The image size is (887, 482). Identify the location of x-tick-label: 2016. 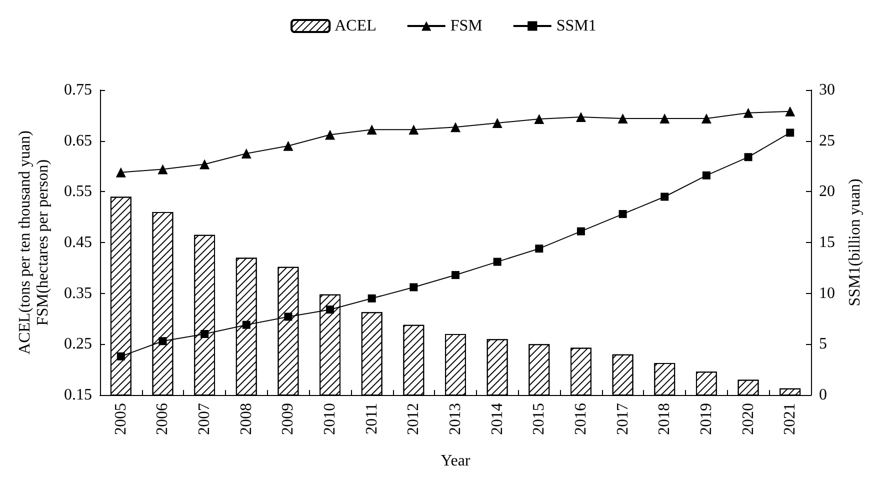
(581, 419).